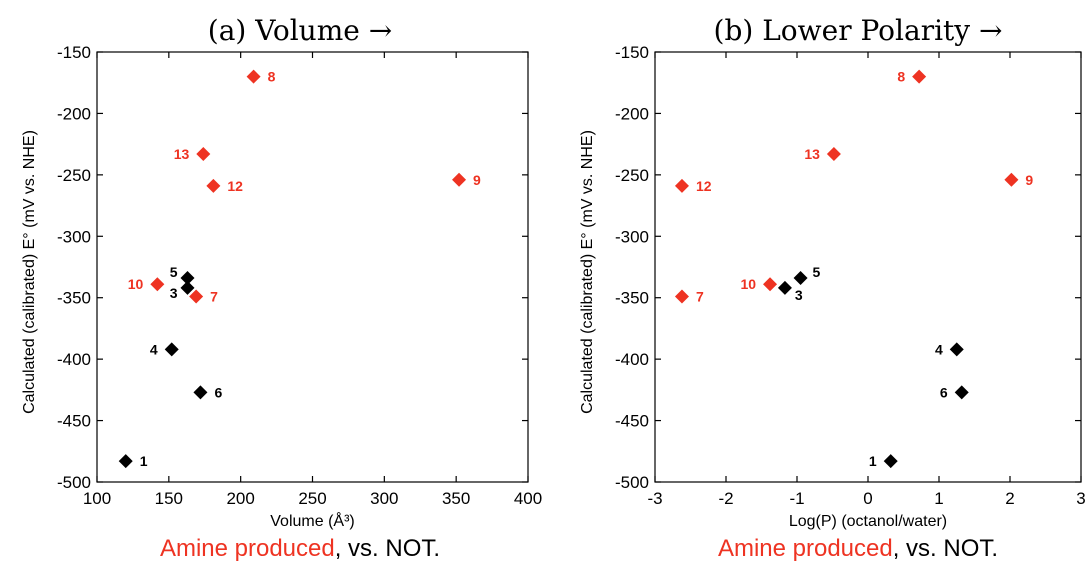  I want to click on x-tick-label: 1, so click(938, 498).